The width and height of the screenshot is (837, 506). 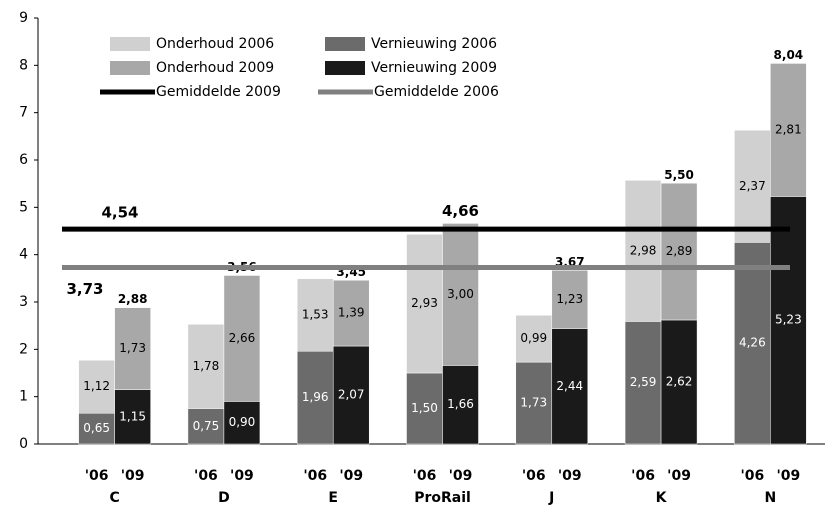 What do you see at coordinates (424, 408) in the screenshot?
I see `value-label: 1,50` at bounding box center [424, 408].